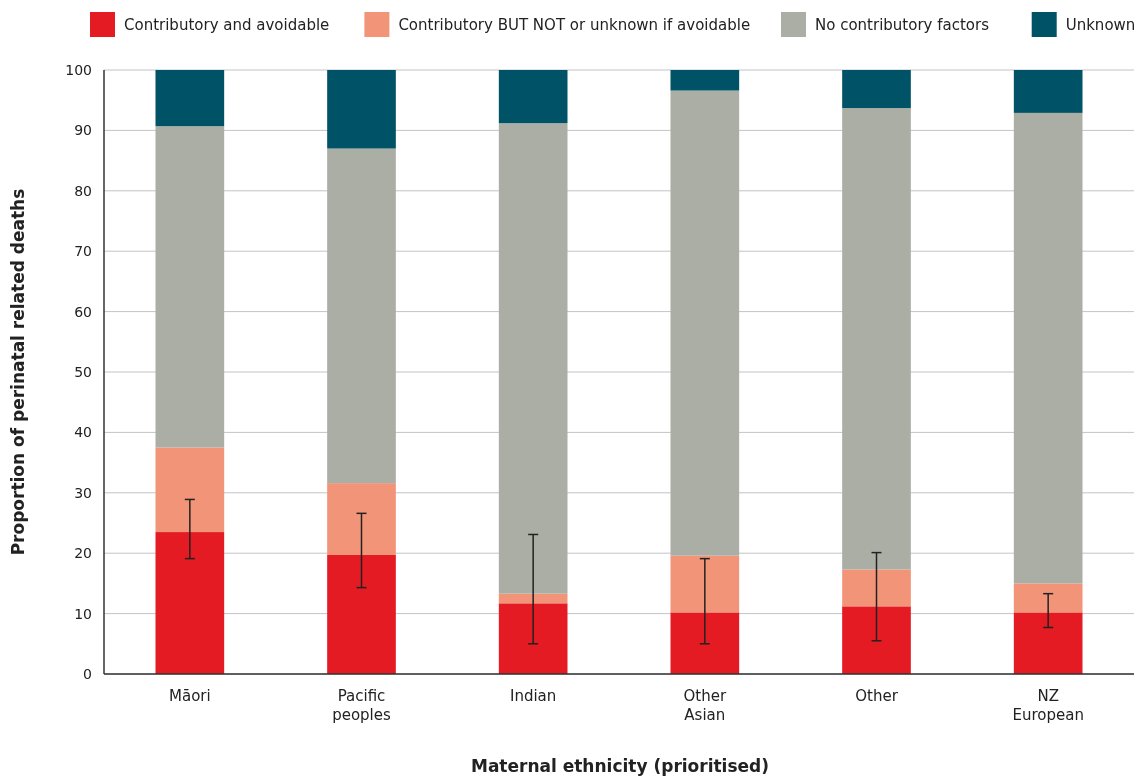 The height and width of the screenshot is (778, 1136). What do you see at coordinates (83, 432) in the screenshot?
I see `y-tick-label: 40` at bounding box center [83, 432].